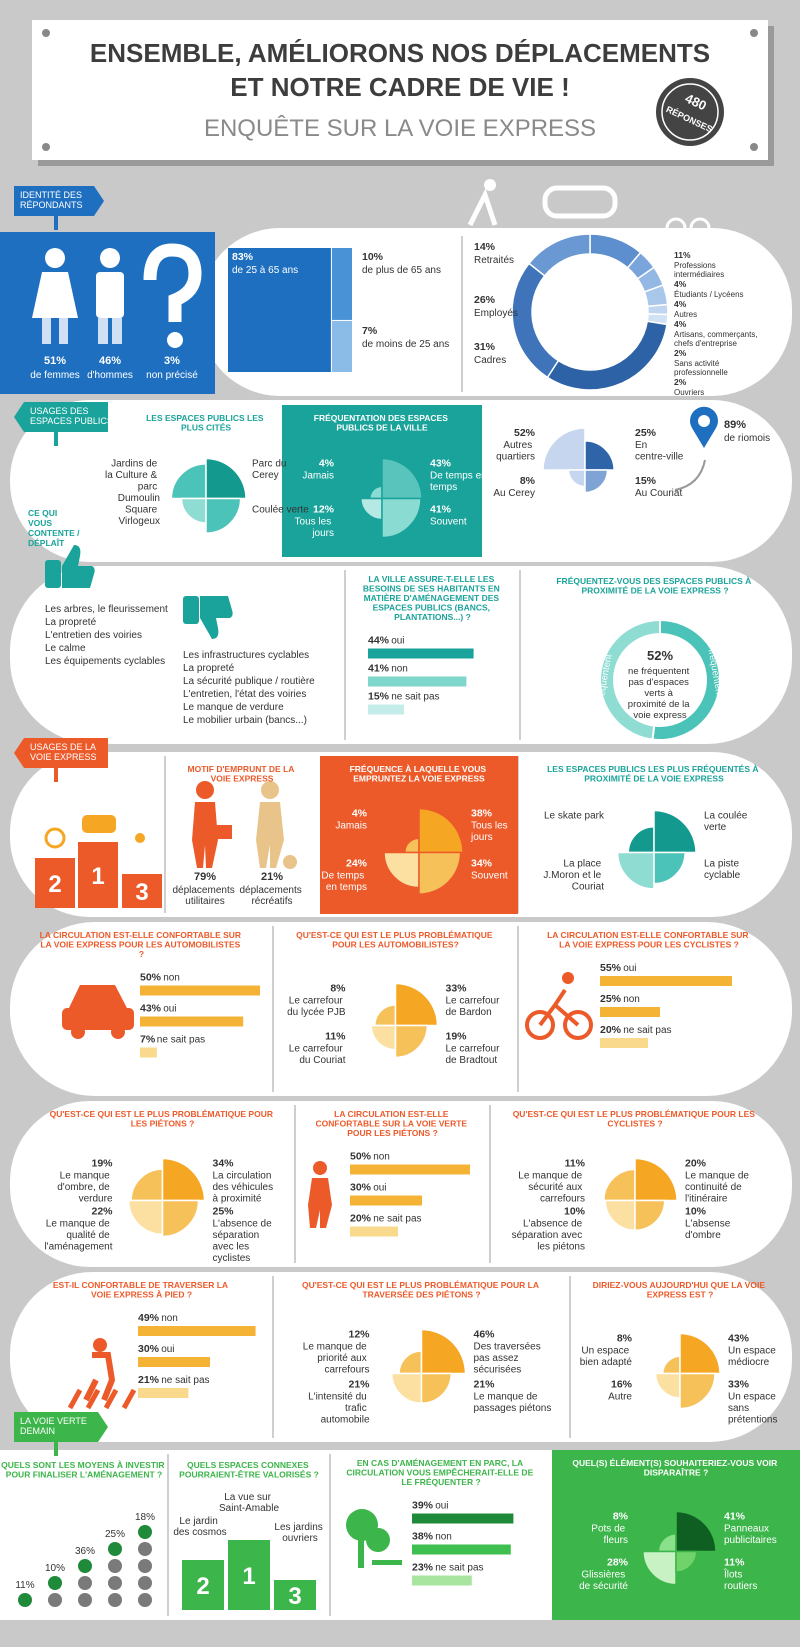 The width and height of the screenshot is (800, 1647). What do you see at coordinates (361, 1219) in the screenshot?
I see `percent: 20%` at bounding box center [361, 1219].